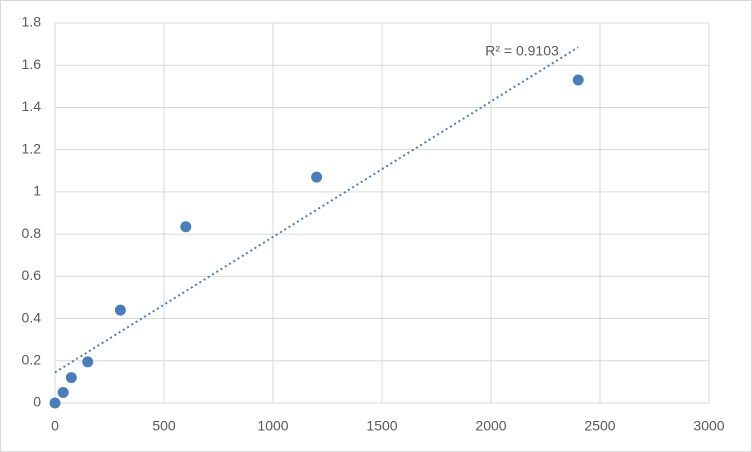  I want to click on y-tick-label: 1.4, so click(32, 106).